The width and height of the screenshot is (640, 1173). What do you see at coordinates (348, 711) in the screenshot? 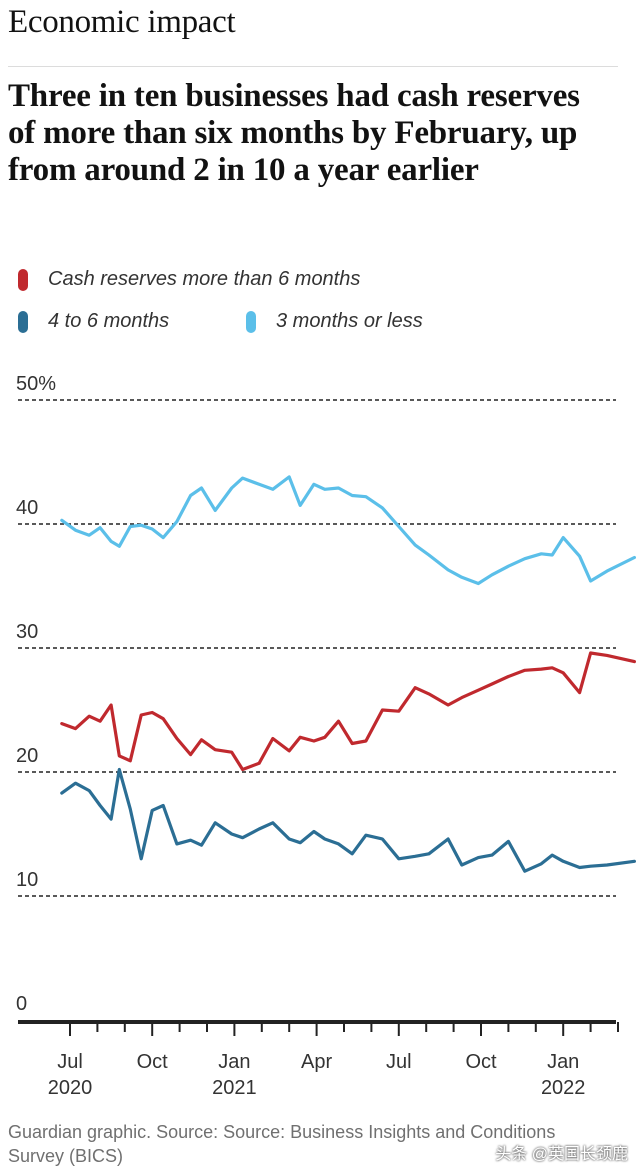
I see `series-line-cash-reserves-more-than-6-months` at bounding box center [348, 711].